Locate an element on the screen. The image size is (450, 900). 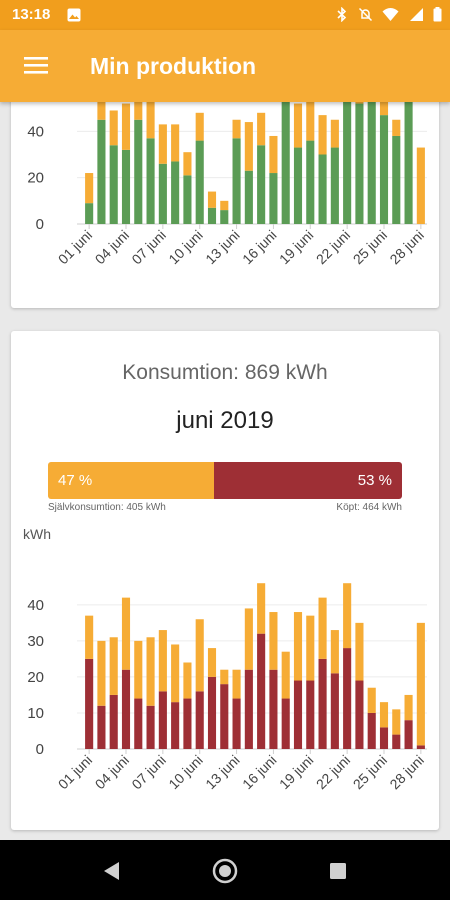
consumption-ratio-bar: 47 % 53 % is located at coordinates (225, 480).